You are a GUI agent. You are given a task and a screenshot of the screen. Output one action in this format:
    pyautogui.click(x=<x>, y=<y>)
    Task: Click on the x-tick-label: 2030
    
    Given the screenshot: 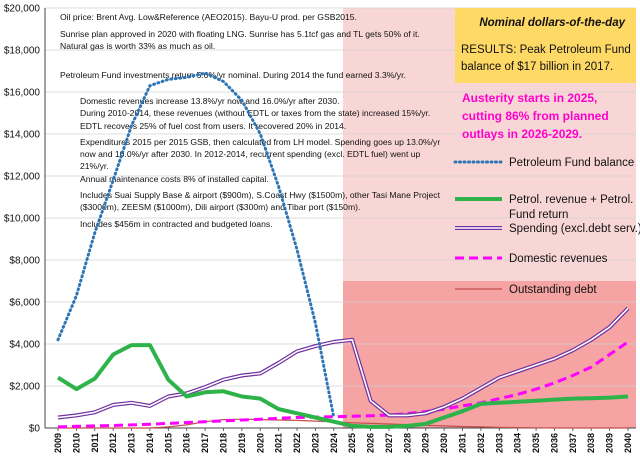 What is the action you would take?
    pyautogui.click(x=444, y=443)
    